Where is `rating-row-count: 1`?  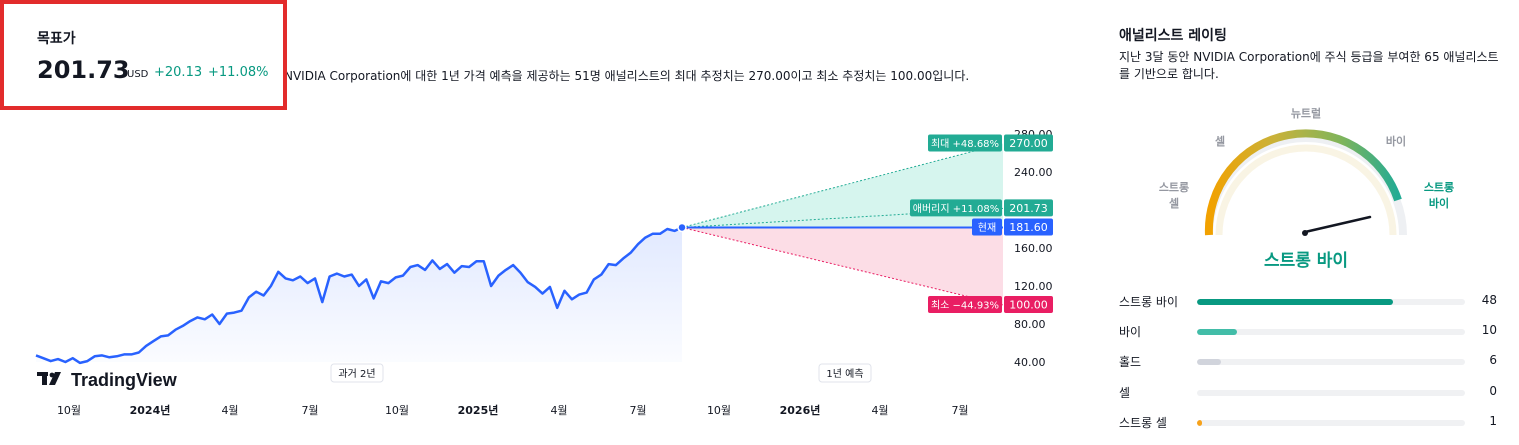
rating-row-count: 1 is located at coordinates (1493, 421).